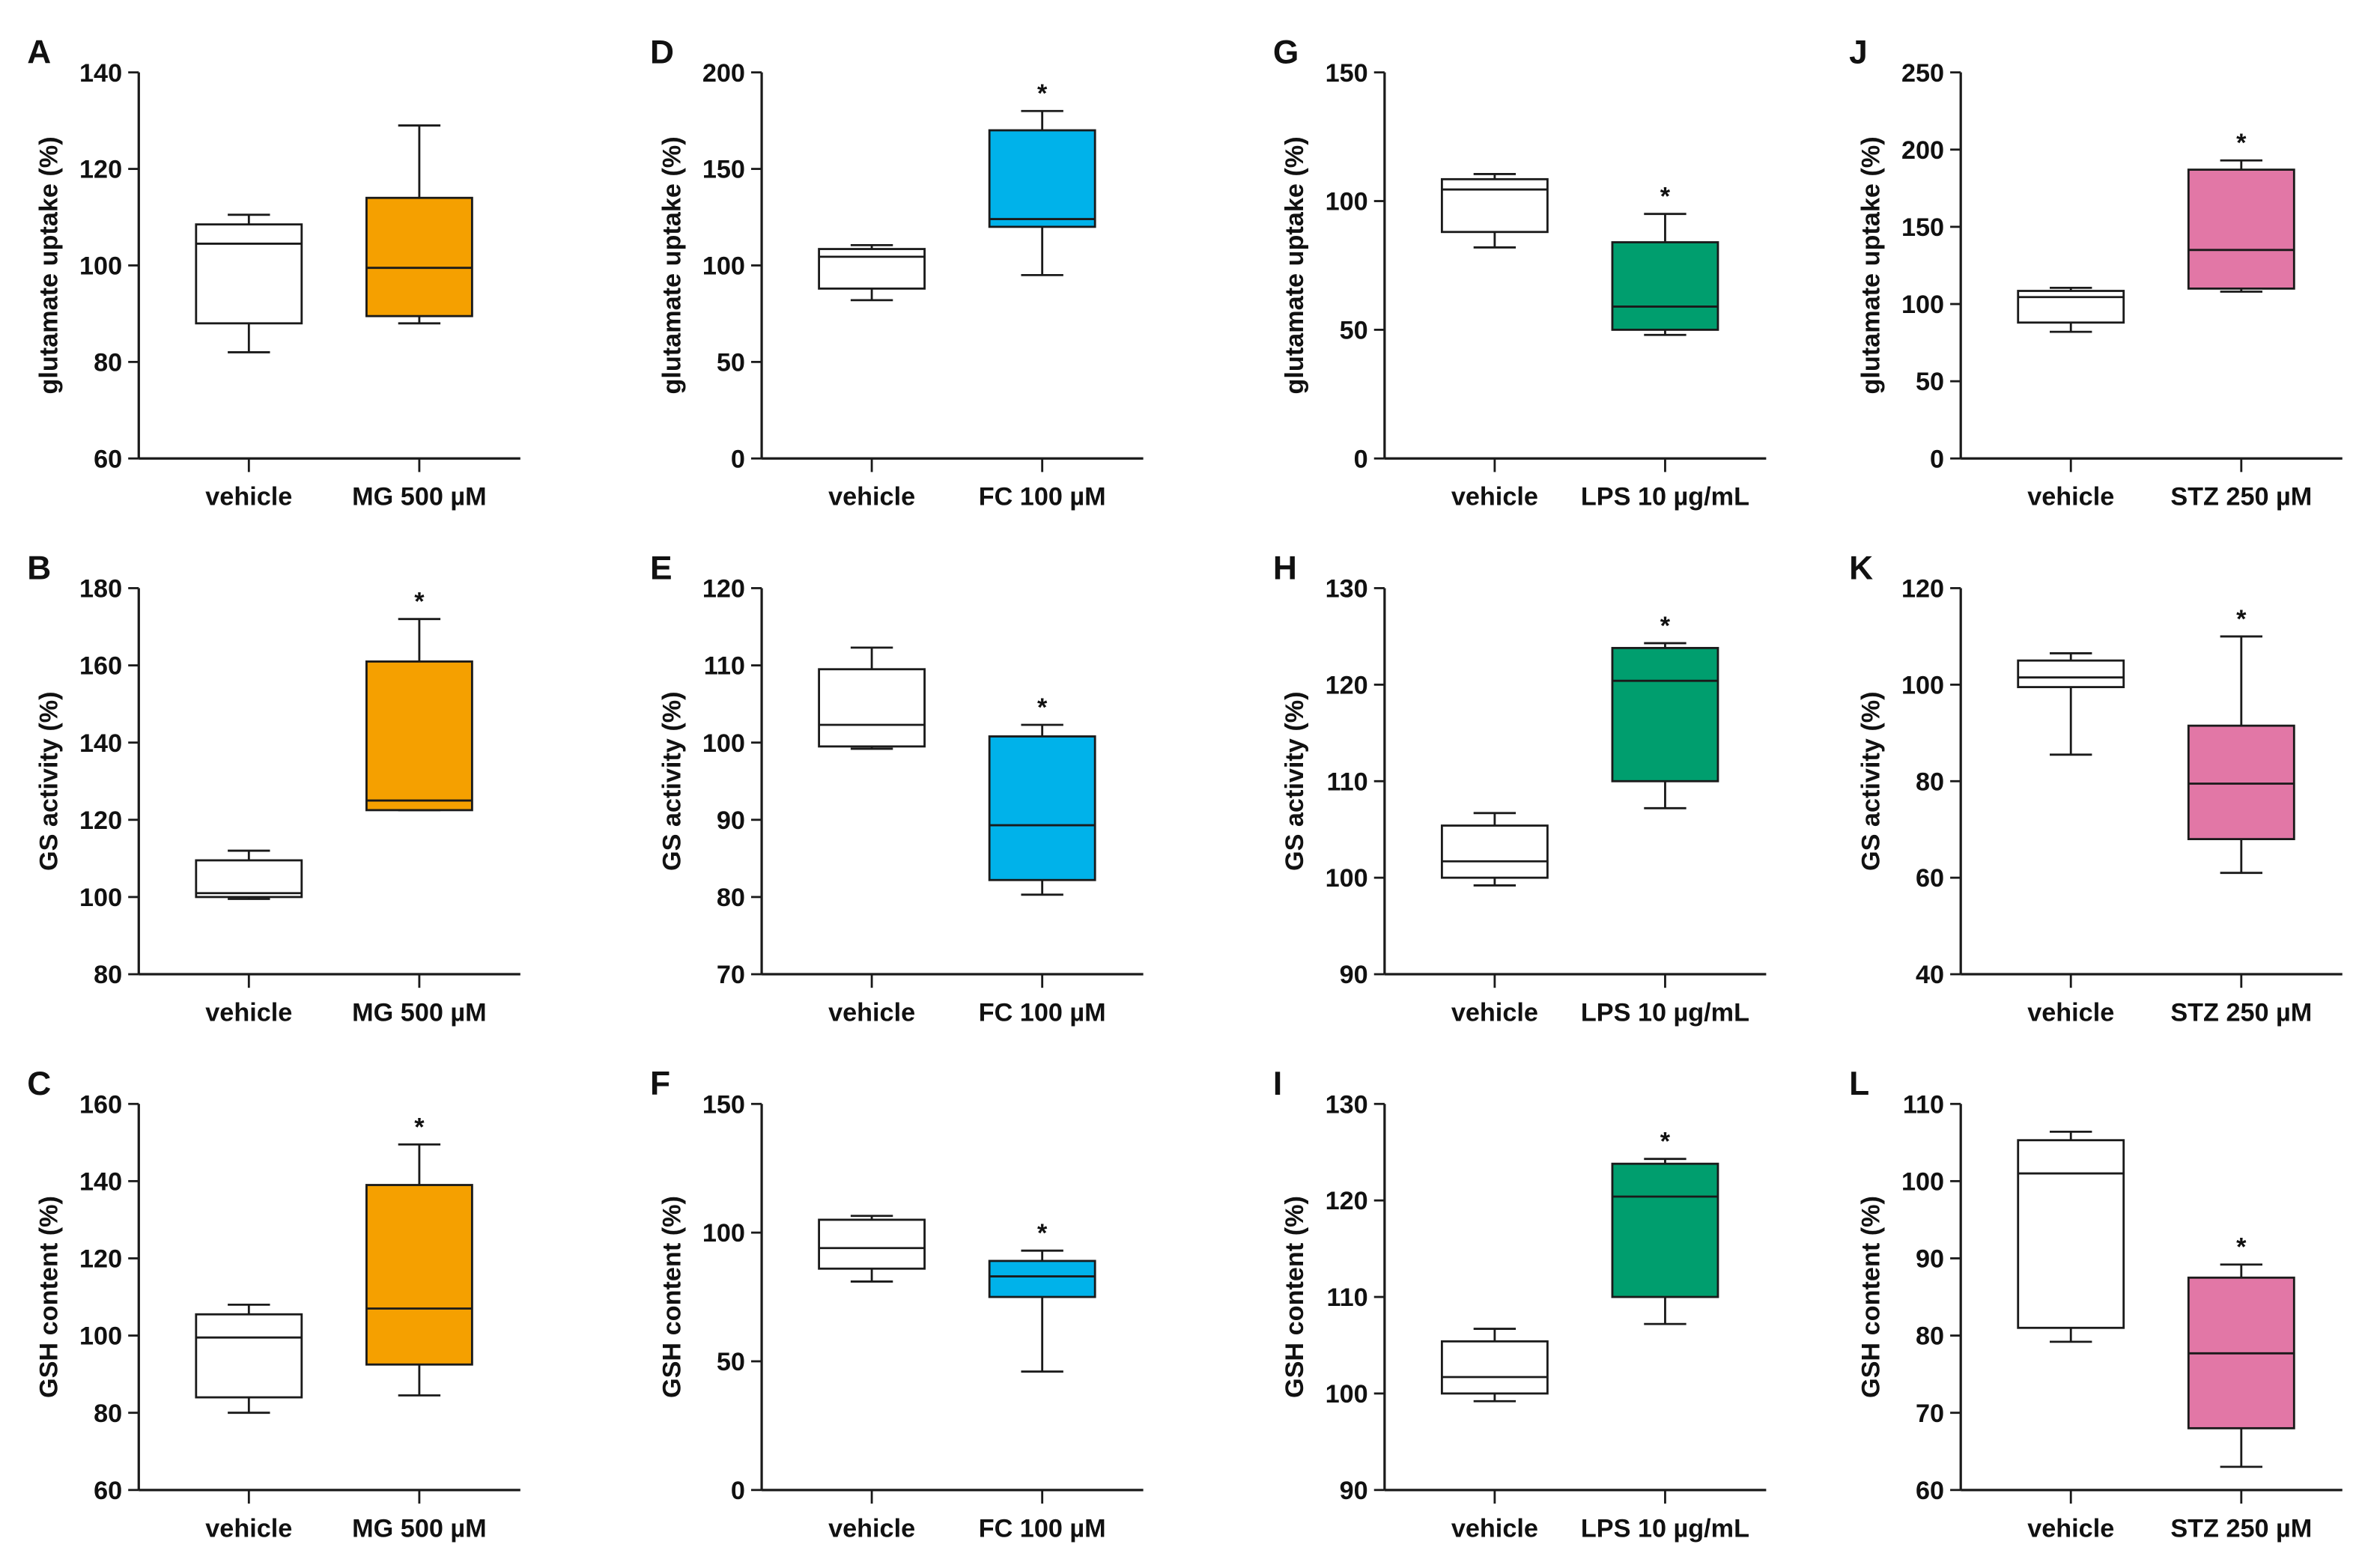 Image resolution: width=2365 pixels, height=1568 pixels. I want to click on y-tick-label: 130, so click(1347, 589).